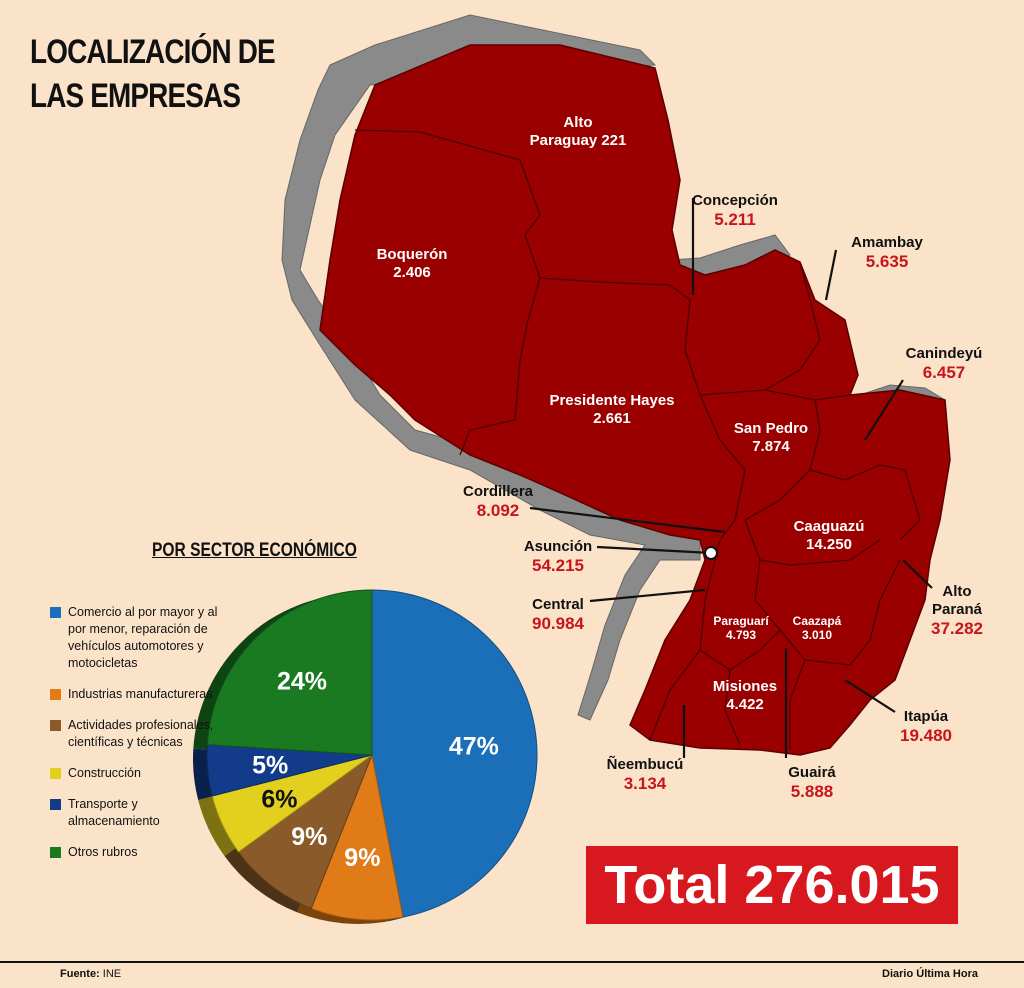 The height and width of the screenshot is (988, 1024). I want to click on dept-name: Guairá, so click(812, 772).